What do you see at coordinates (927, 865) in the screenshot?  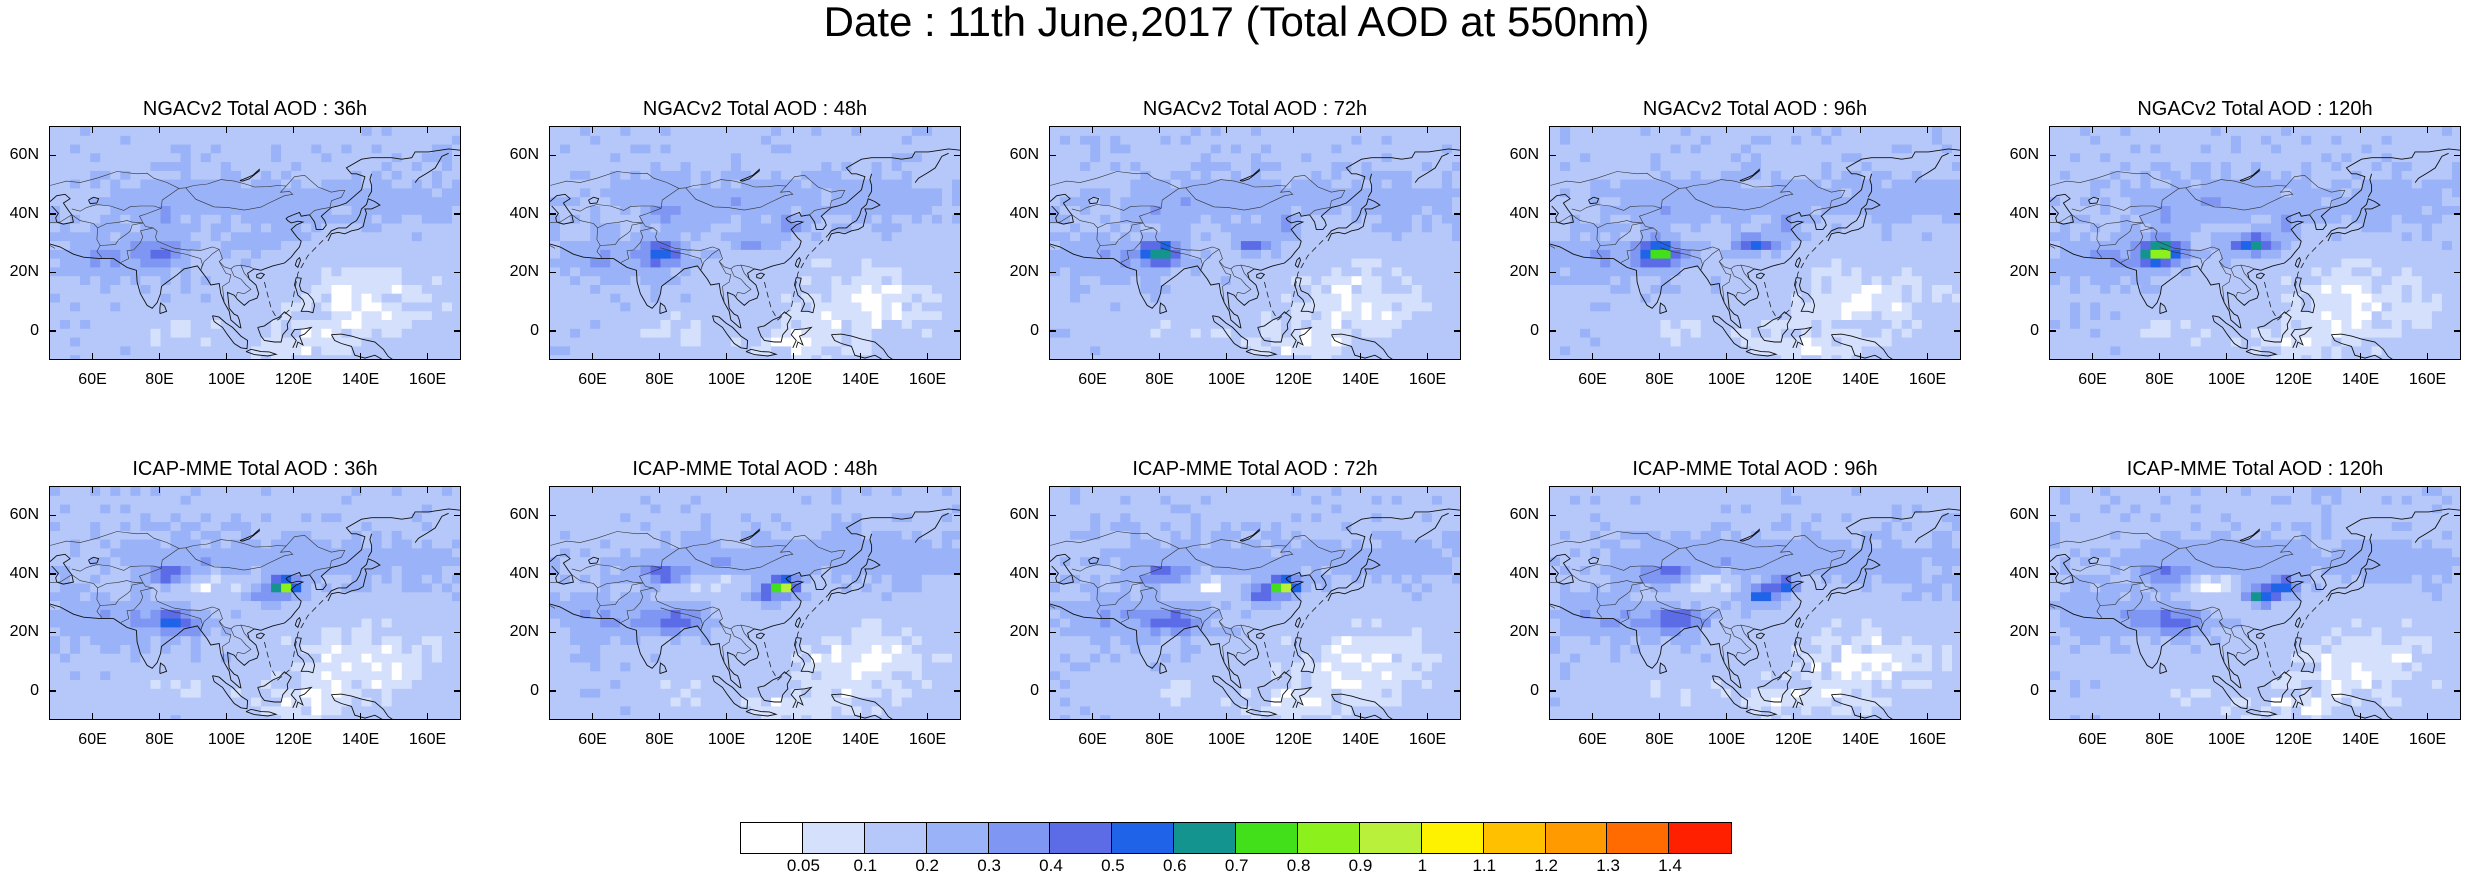 I see `colorbar-label: 0.2` at bounding box center [927, 865].